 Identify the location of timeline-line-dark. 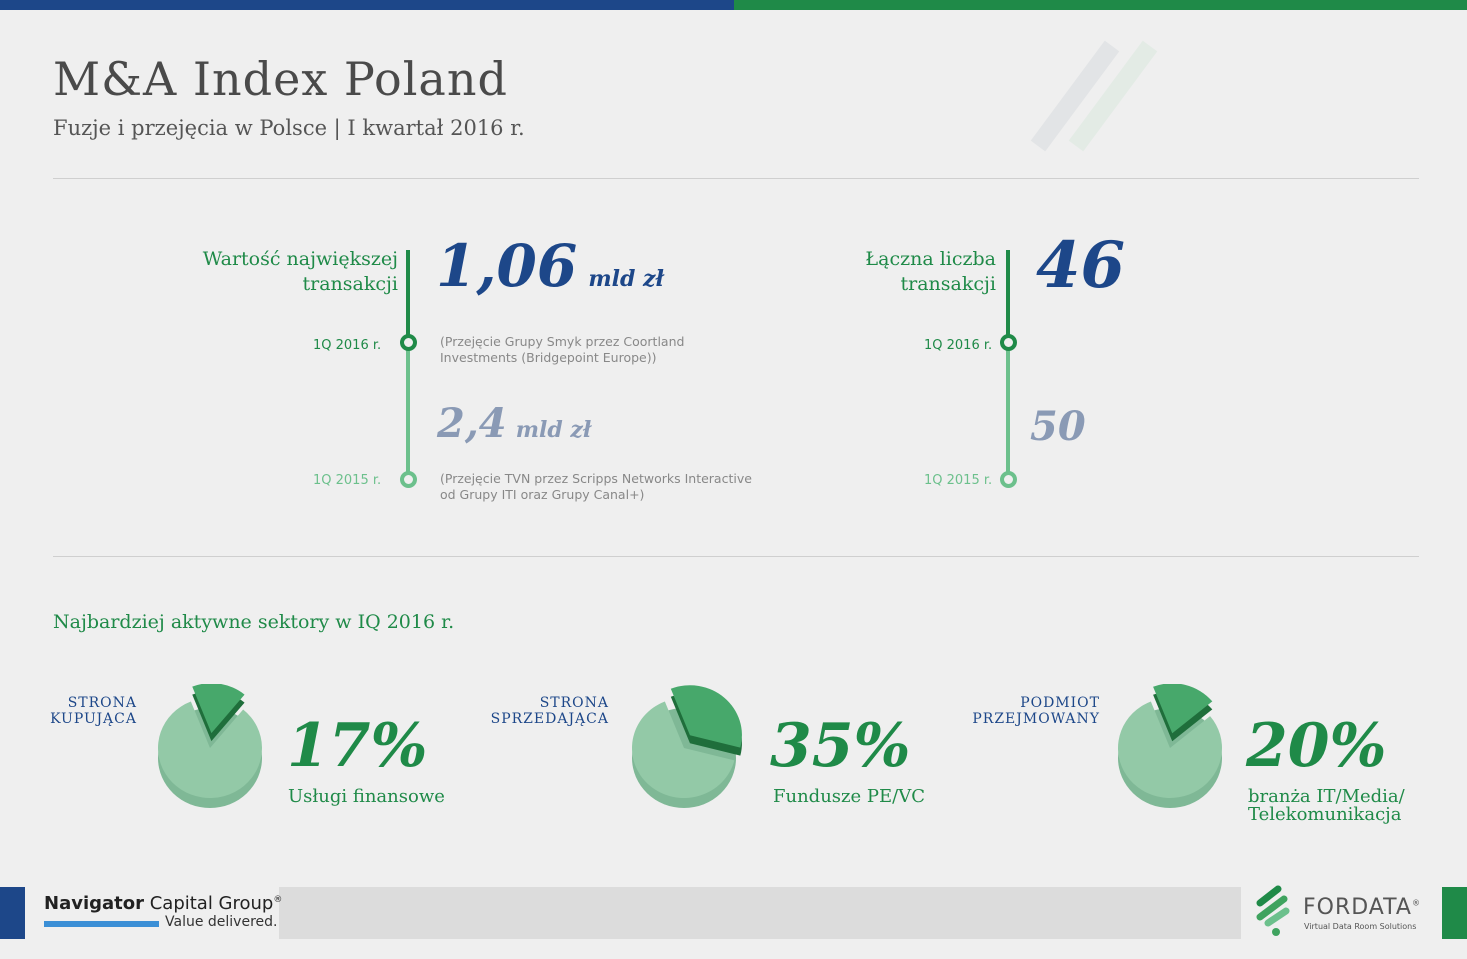
(408, 296).